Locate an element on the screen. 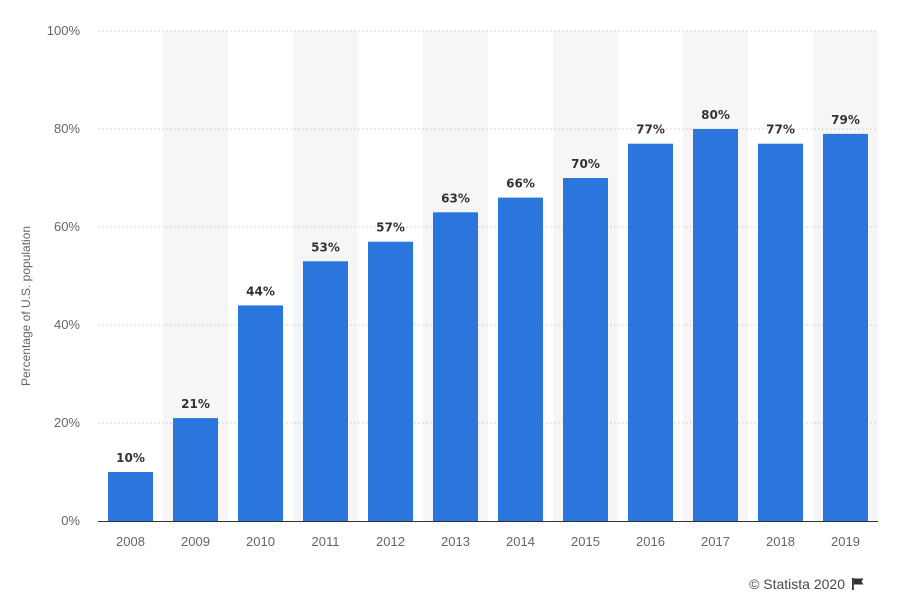  y-axis-label: Percentage of U.S. population is located at coordinates (26, 306).